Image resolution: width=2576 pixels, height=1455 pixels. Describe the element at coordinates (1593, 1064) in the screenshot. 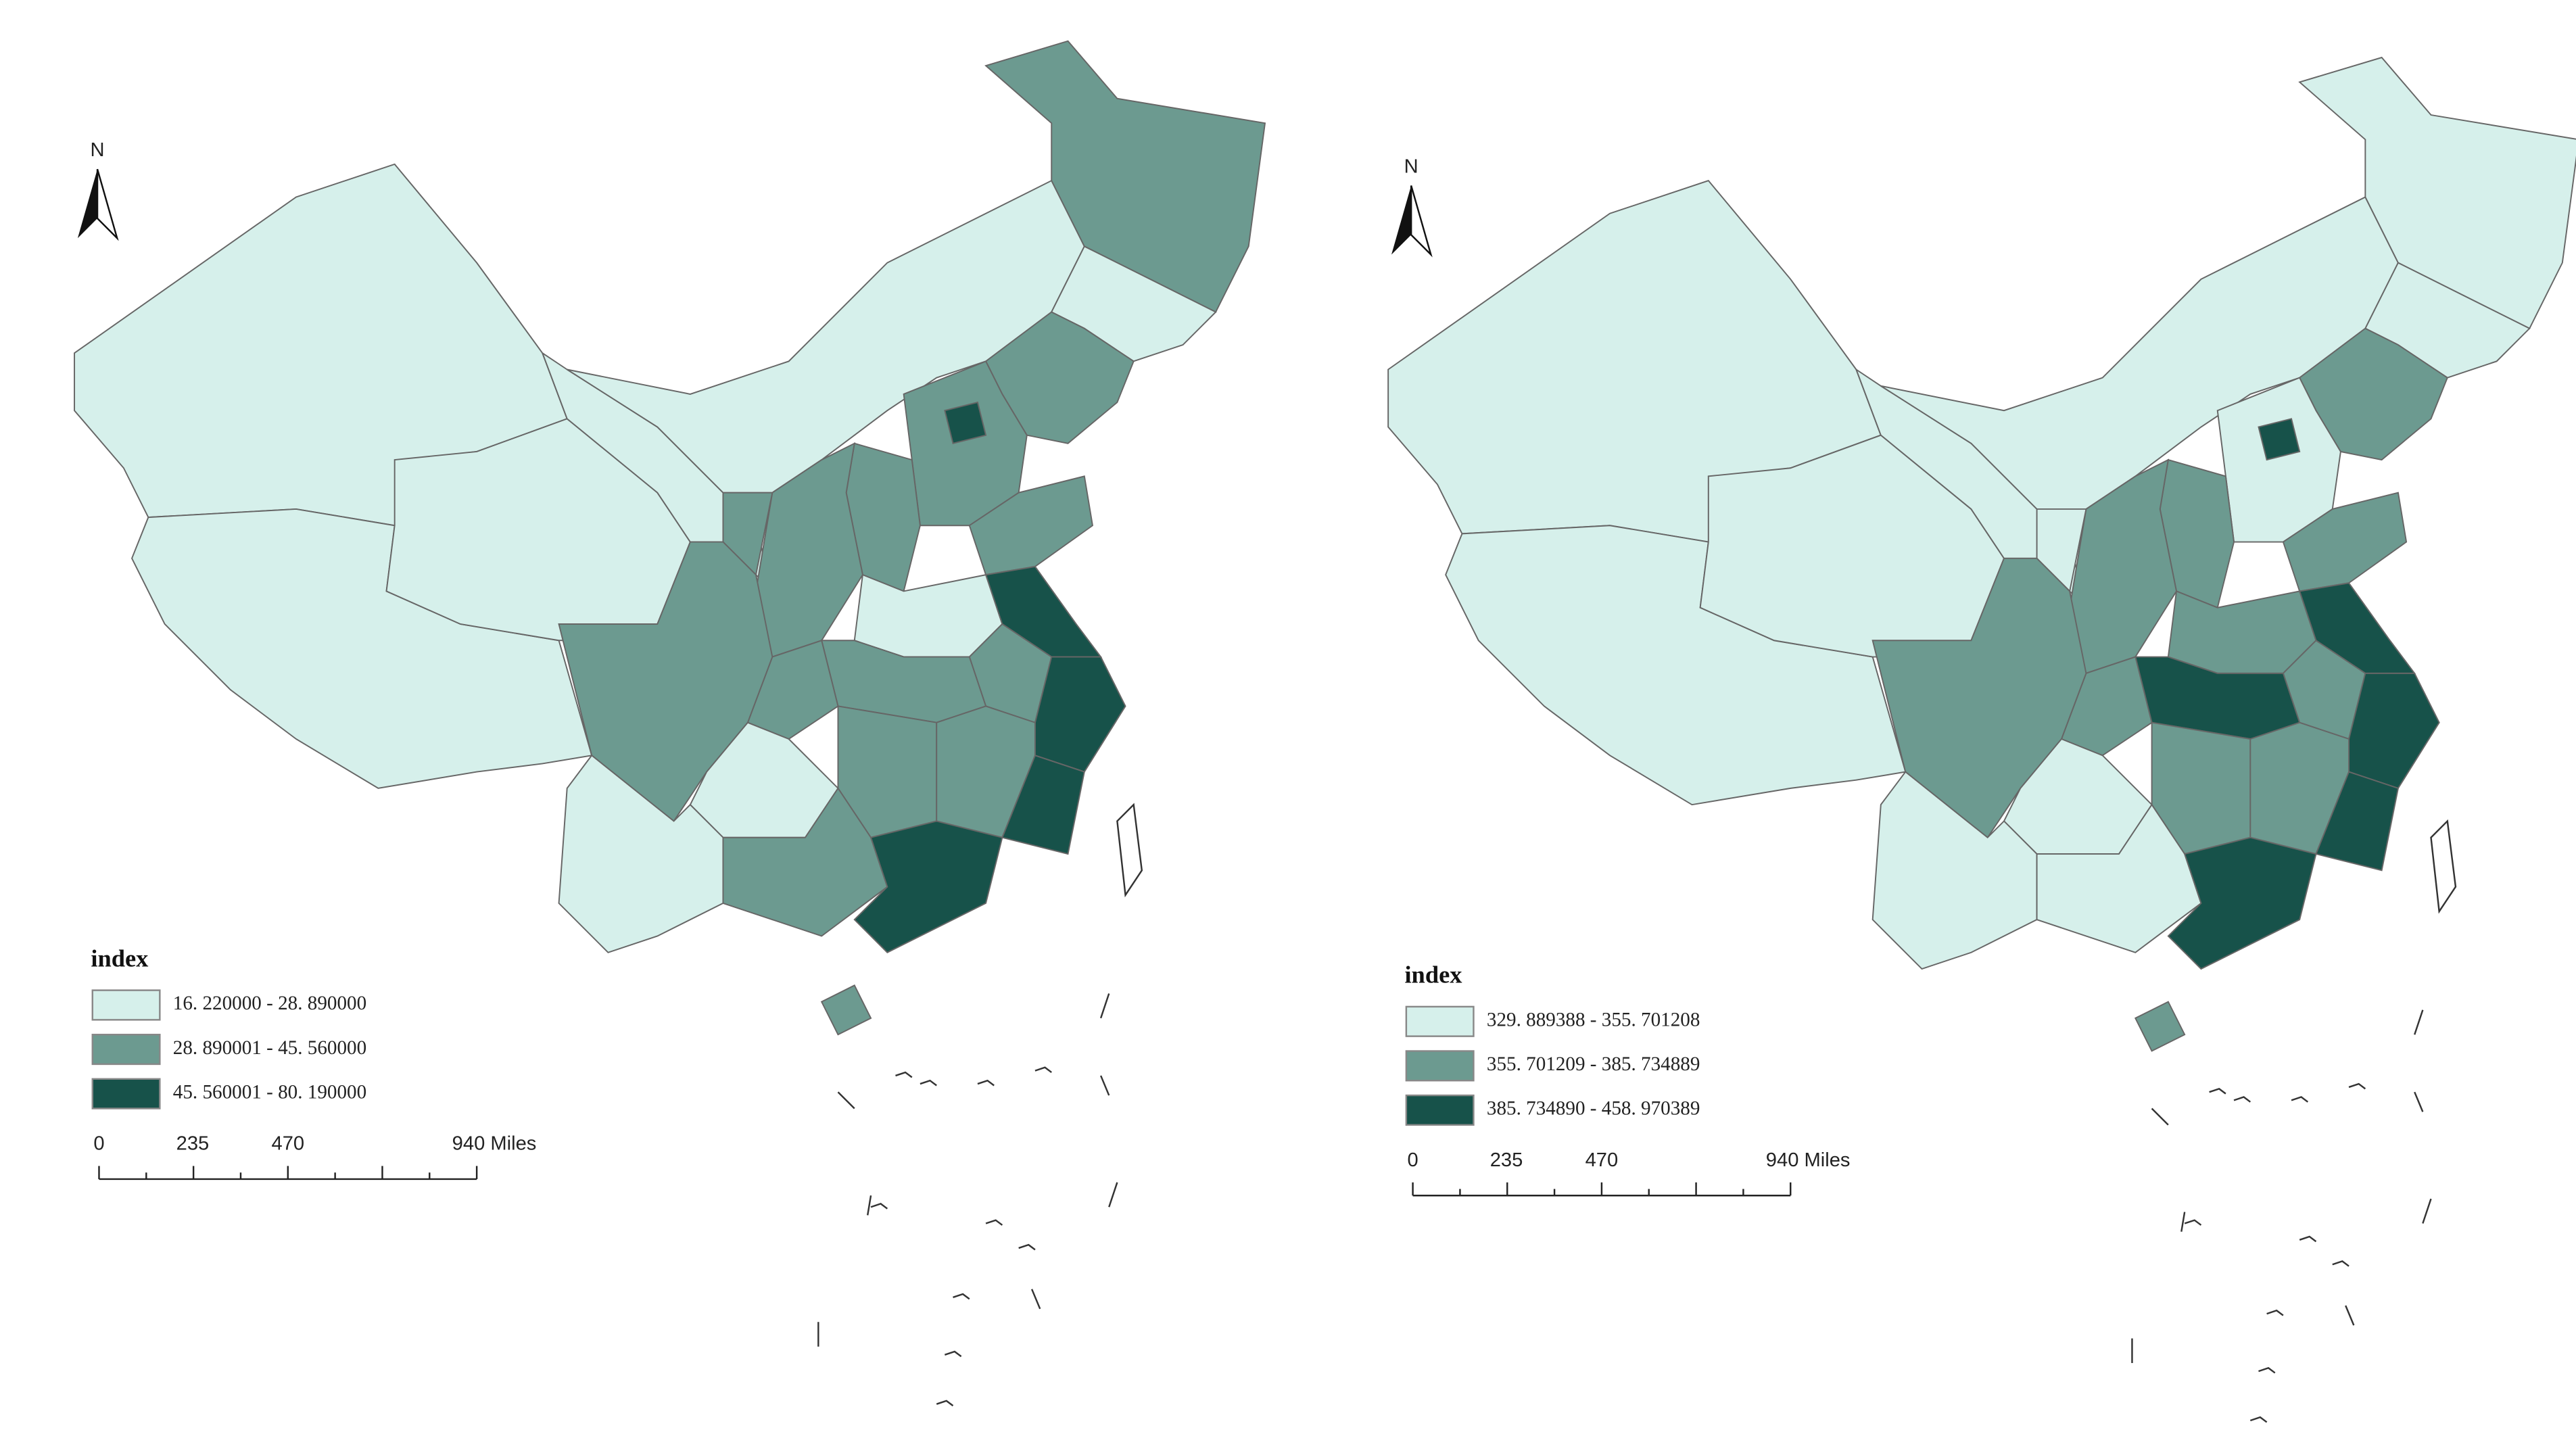

I see `legend-label: 355. 701209 - 385. 734889` at that location.